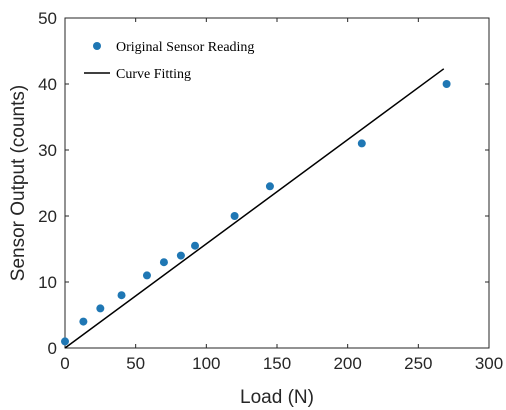 The height and width of the screenshot is (410, 506). I want to click on x-tick-label-250: 250, so click(418, 363).